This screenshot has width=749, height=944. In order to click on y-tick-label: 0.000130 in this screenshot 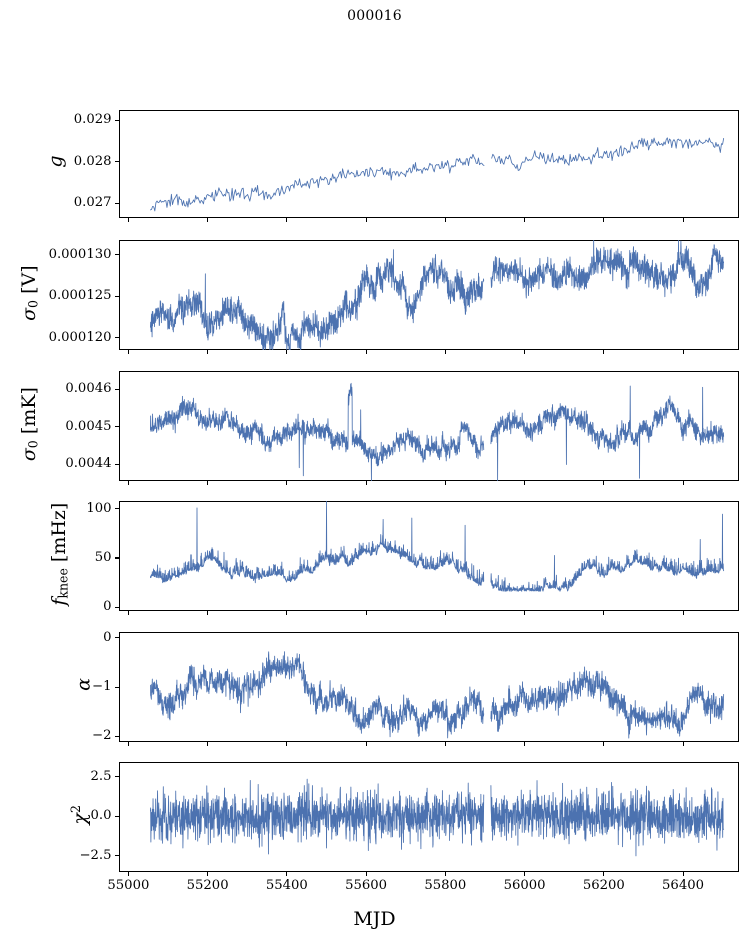, I will do `click(80, 254)`.